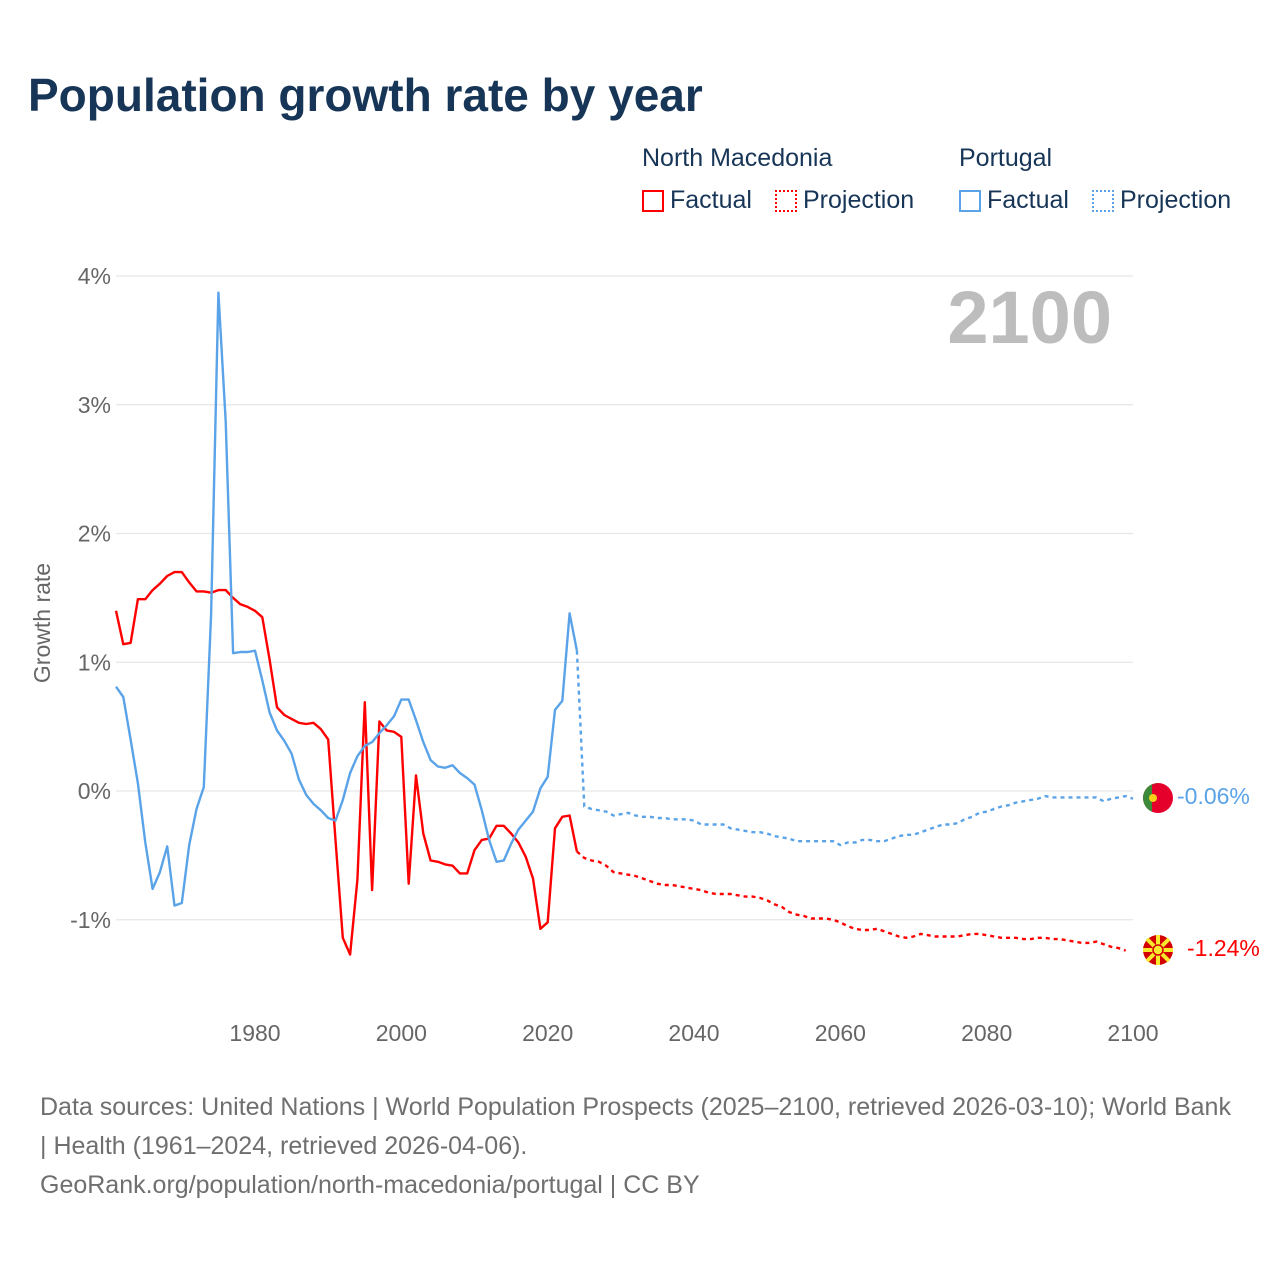 The height and width of the screenshot is (1280, 1280). I want to click on y-tick-label: 3%, so click(94, 405).